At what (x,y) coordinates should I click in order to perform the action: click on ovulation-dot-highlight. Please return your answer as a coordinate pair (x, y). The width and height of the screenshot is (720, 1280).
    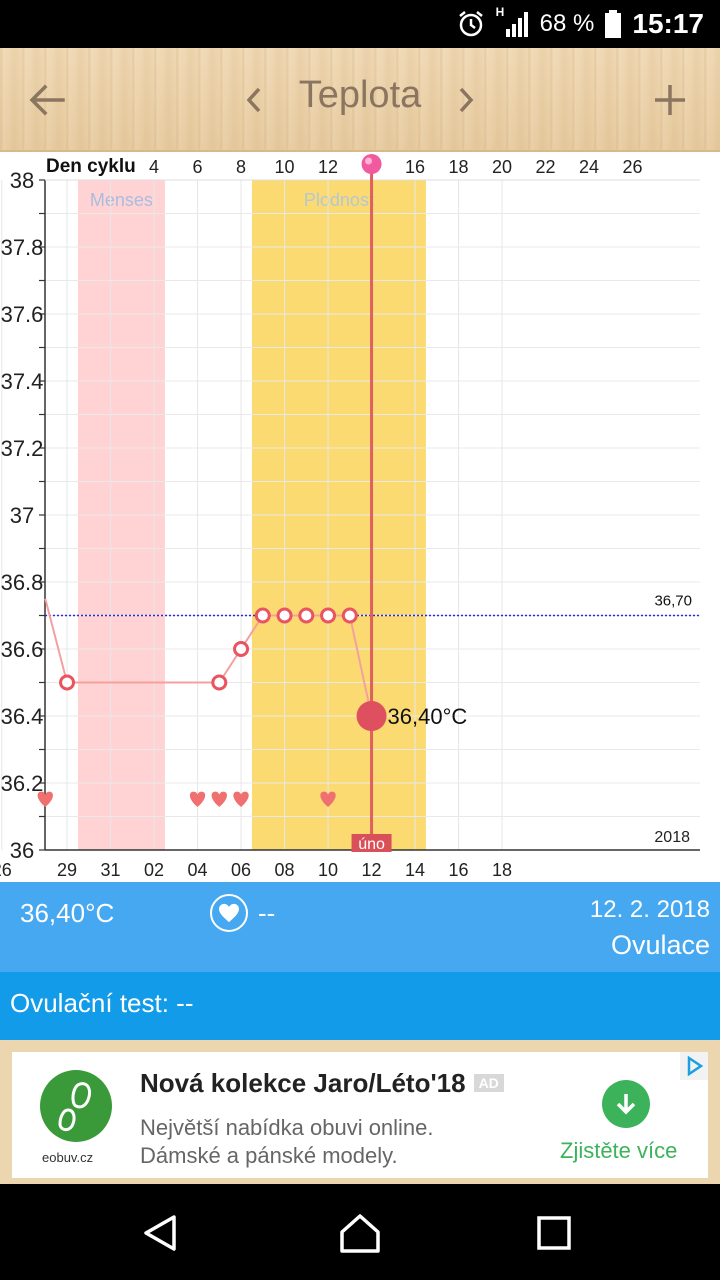
    Looking at the image, I should click on (369, 161).